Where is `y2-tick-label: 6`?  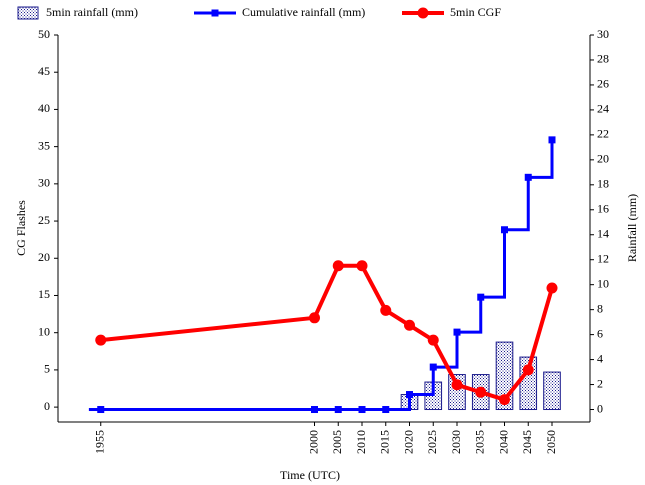 y2-tick-label: 6 is located at coordinates (600, 333).